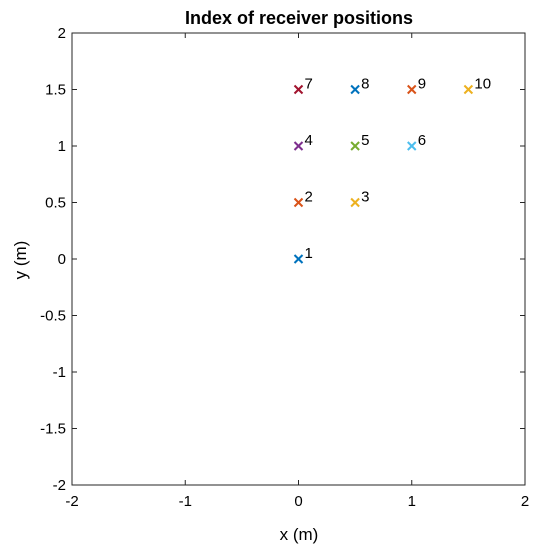  I want to click on chart-title: Index of receiver positions, so click(299, 18).